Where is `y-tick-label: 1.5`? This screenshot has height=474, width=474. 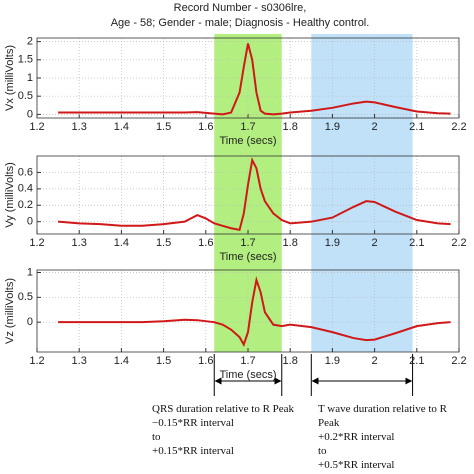 y-tick-label: 1.5 is located at coordinates (25, 60).